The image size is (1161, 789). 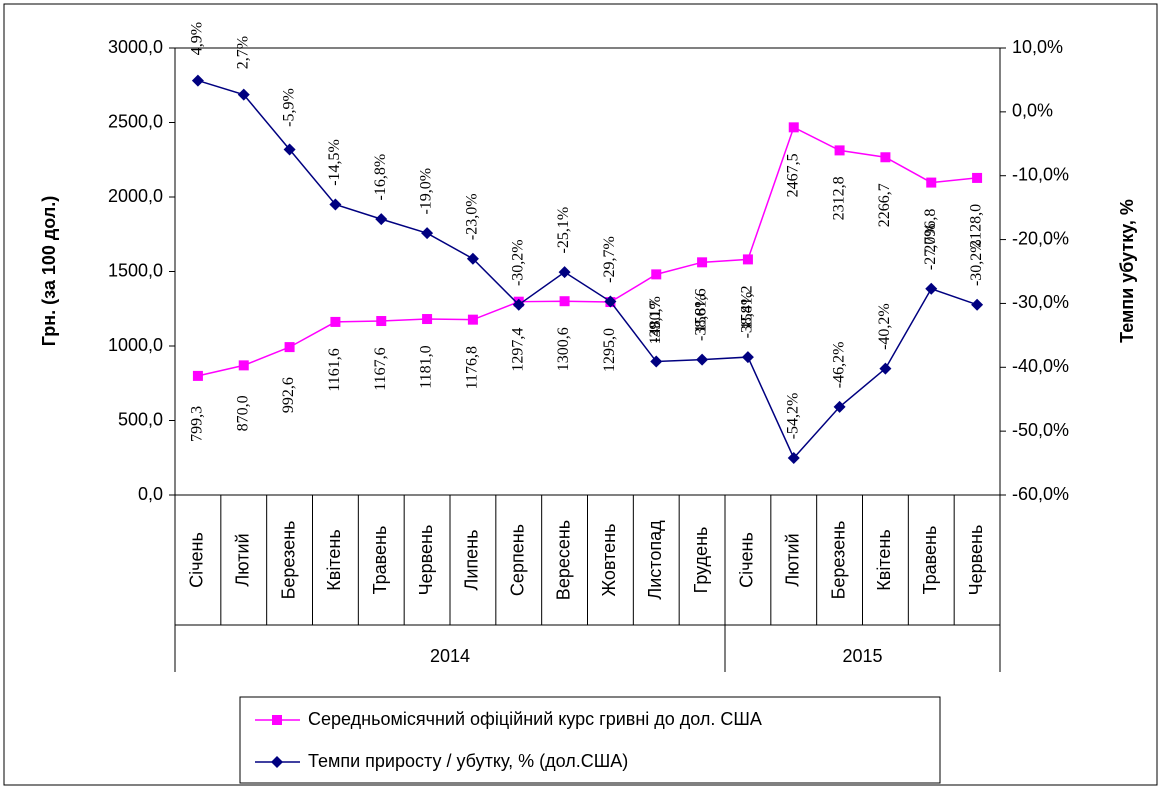 I want to click on x-tick-label: Серпень, so click(x=518, y=560).